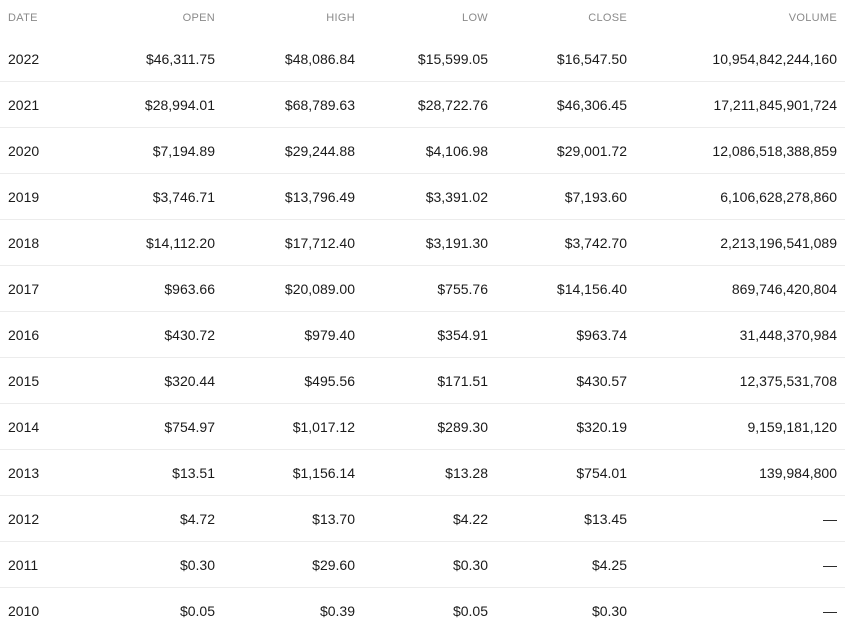  Describe the element at coordinates (285, 426) in the screenshot. I see `cell-high: $1,017.12` at that location.